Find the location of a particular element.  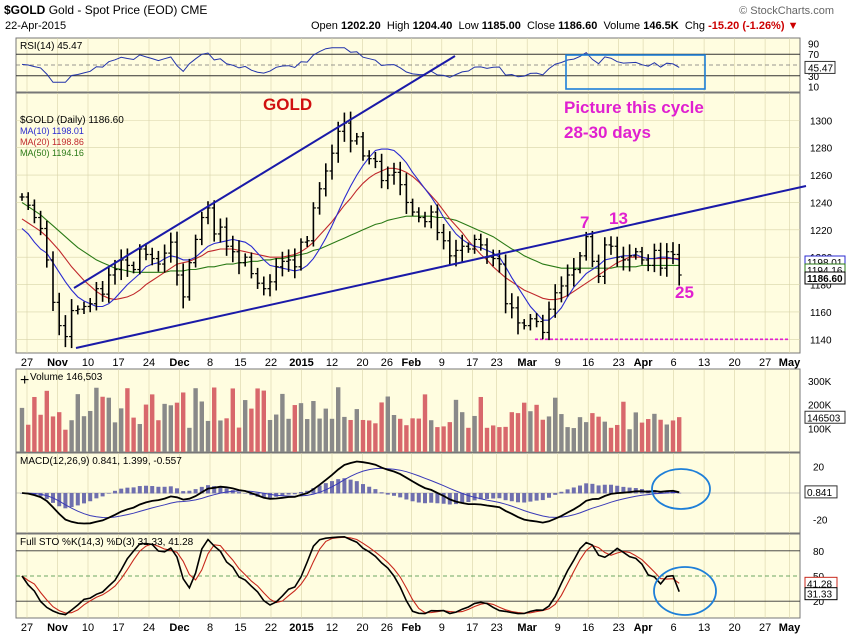

price-tick-label: 1280 is located at coordinates (821, 149).